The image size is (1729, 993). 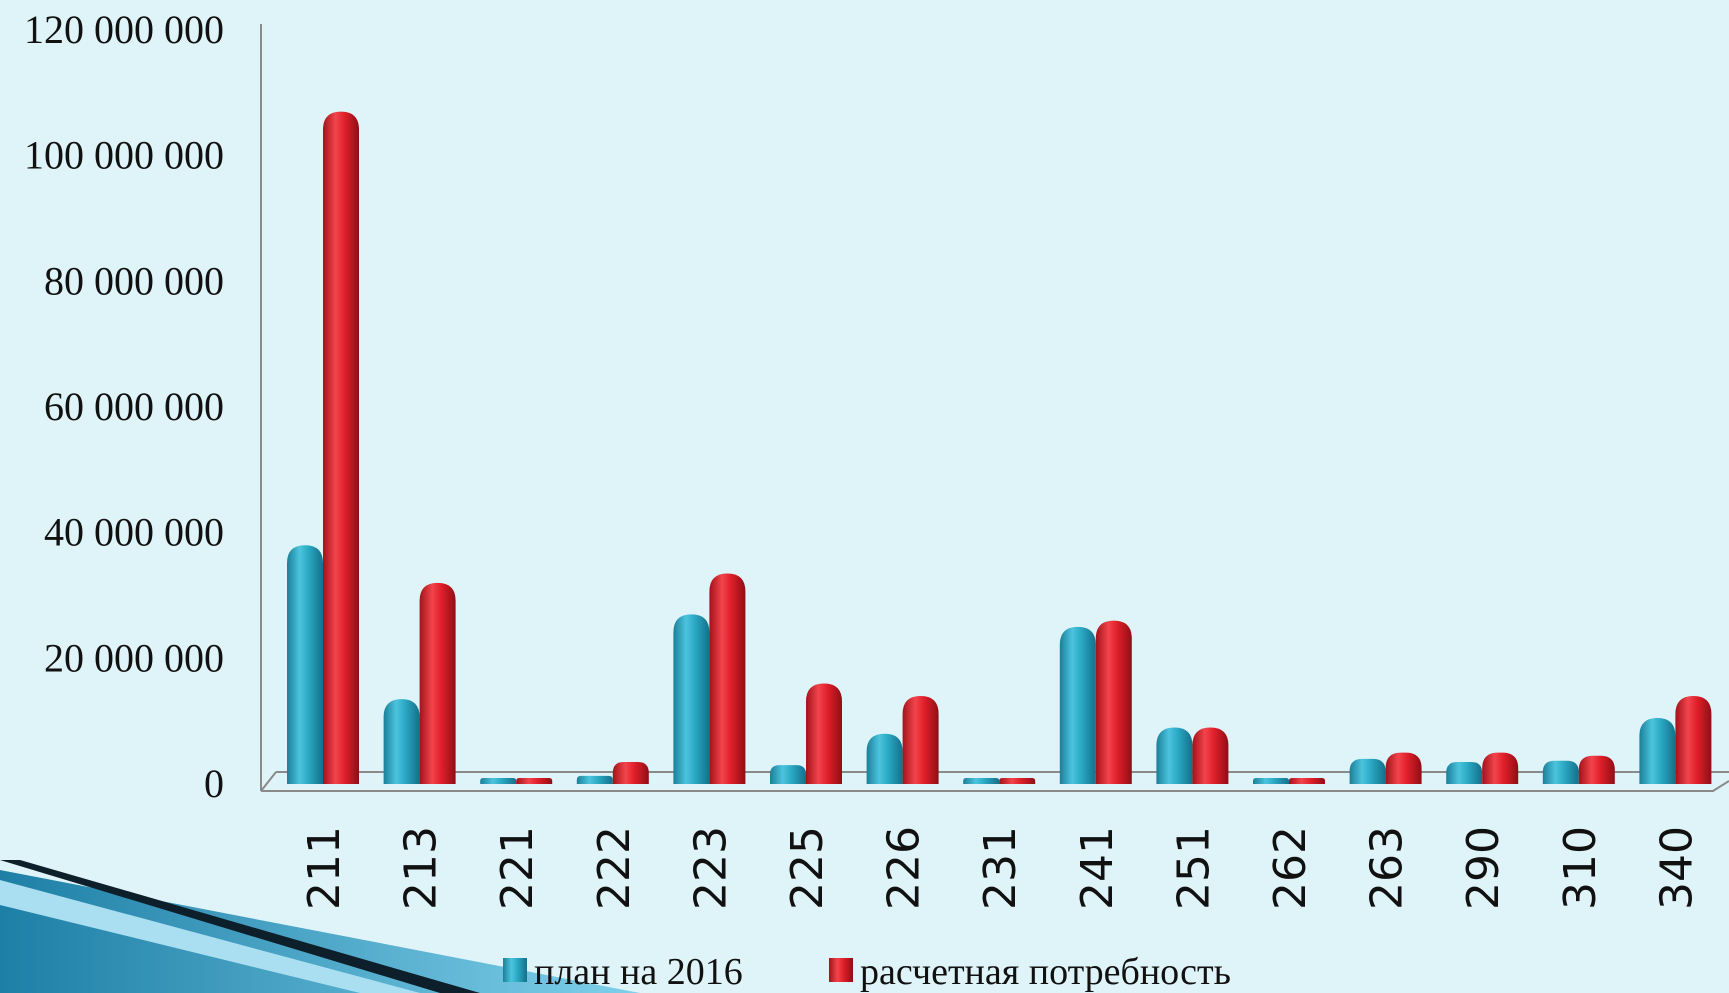 I want to click on legend-item-plan: план на 2016, so click(x=623, y=972).